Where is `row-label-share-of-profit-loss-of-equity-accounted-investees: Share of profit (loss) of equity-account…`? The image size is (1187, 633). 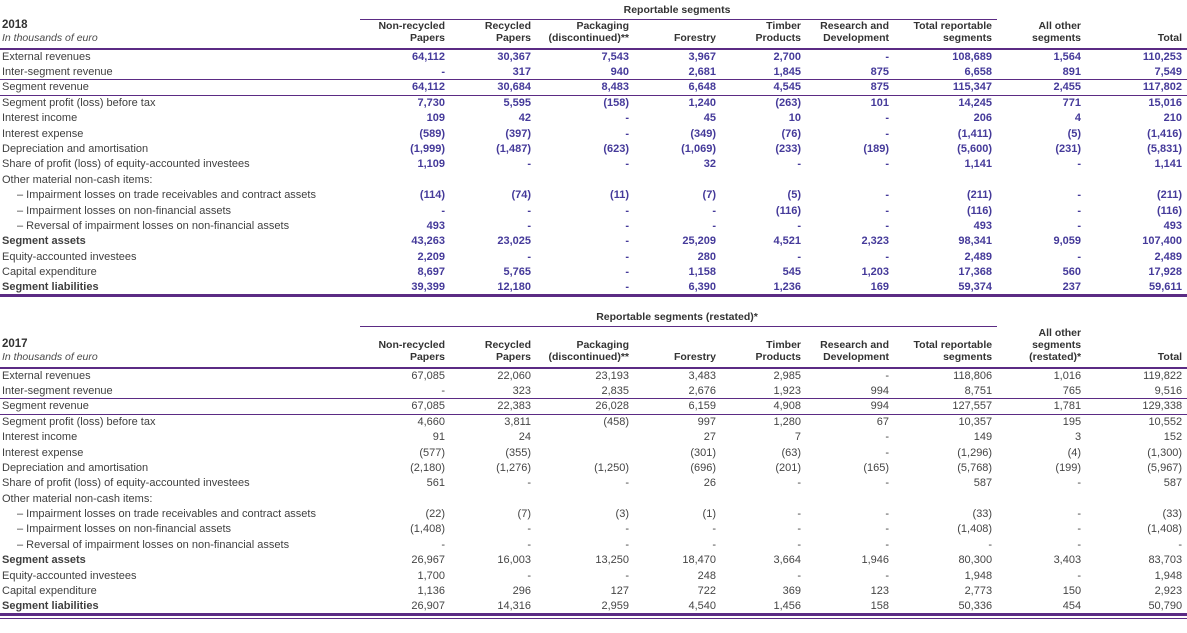 row-label-share-of-profit-loss-of-equity-accounted-investees: Share of profit (loss) of equity-account… is located at coordinates (126, 164).